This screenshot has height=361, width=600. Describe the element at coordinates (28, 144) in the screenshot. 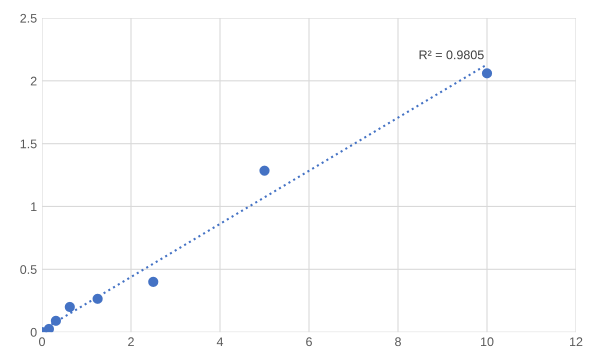

I see `y-tick-label: 1.5` at that location.